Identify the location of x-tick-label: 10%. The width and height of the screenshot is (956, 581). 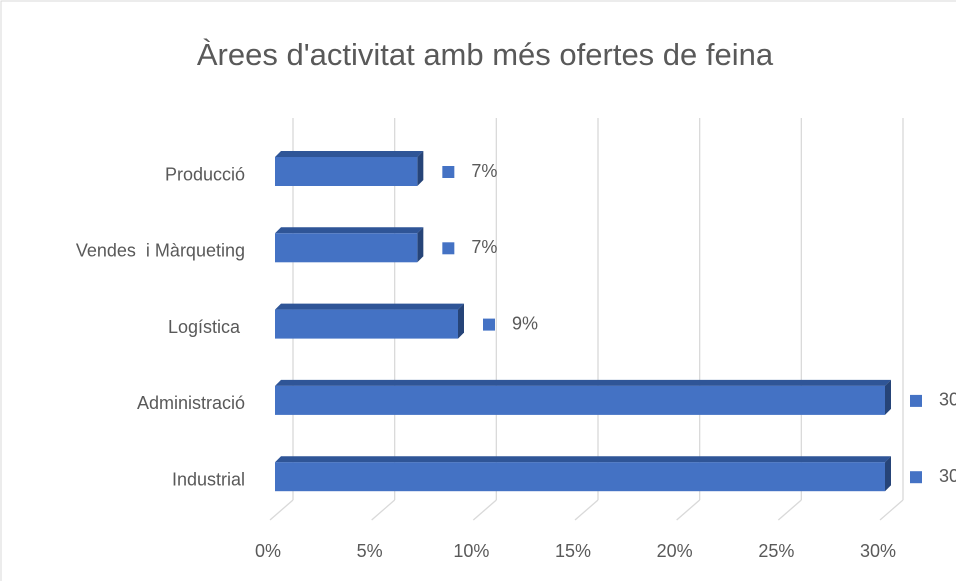
(471, 551).